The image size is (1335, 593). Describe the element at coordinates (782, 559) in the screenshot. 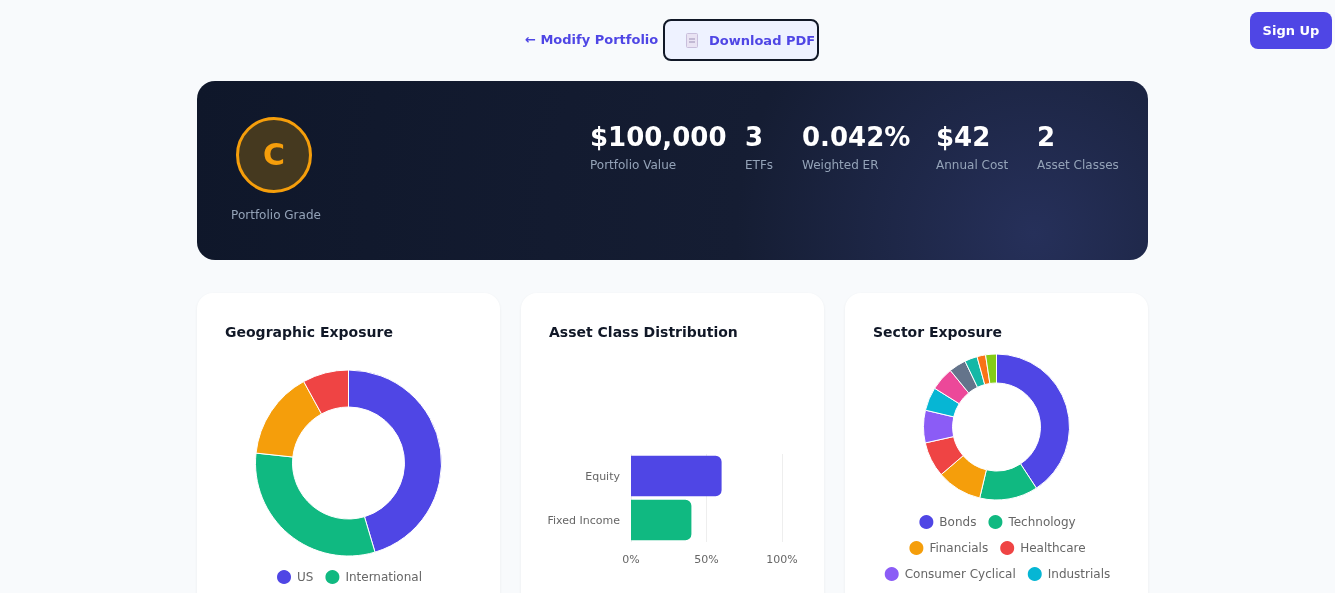

I see `x-tick-label: 100%` at that location.